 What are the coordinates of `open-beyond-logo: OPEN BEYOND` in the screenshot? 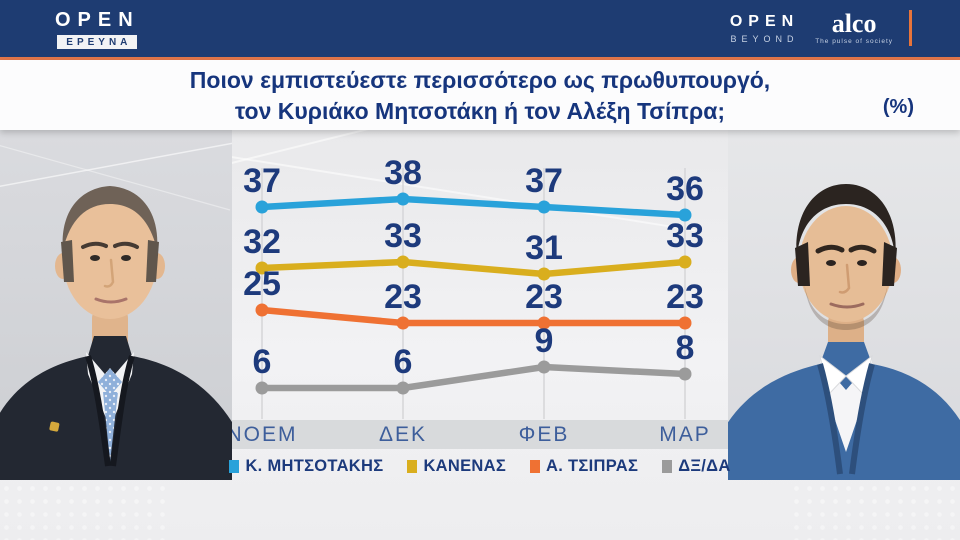 It's located at (764, 28).